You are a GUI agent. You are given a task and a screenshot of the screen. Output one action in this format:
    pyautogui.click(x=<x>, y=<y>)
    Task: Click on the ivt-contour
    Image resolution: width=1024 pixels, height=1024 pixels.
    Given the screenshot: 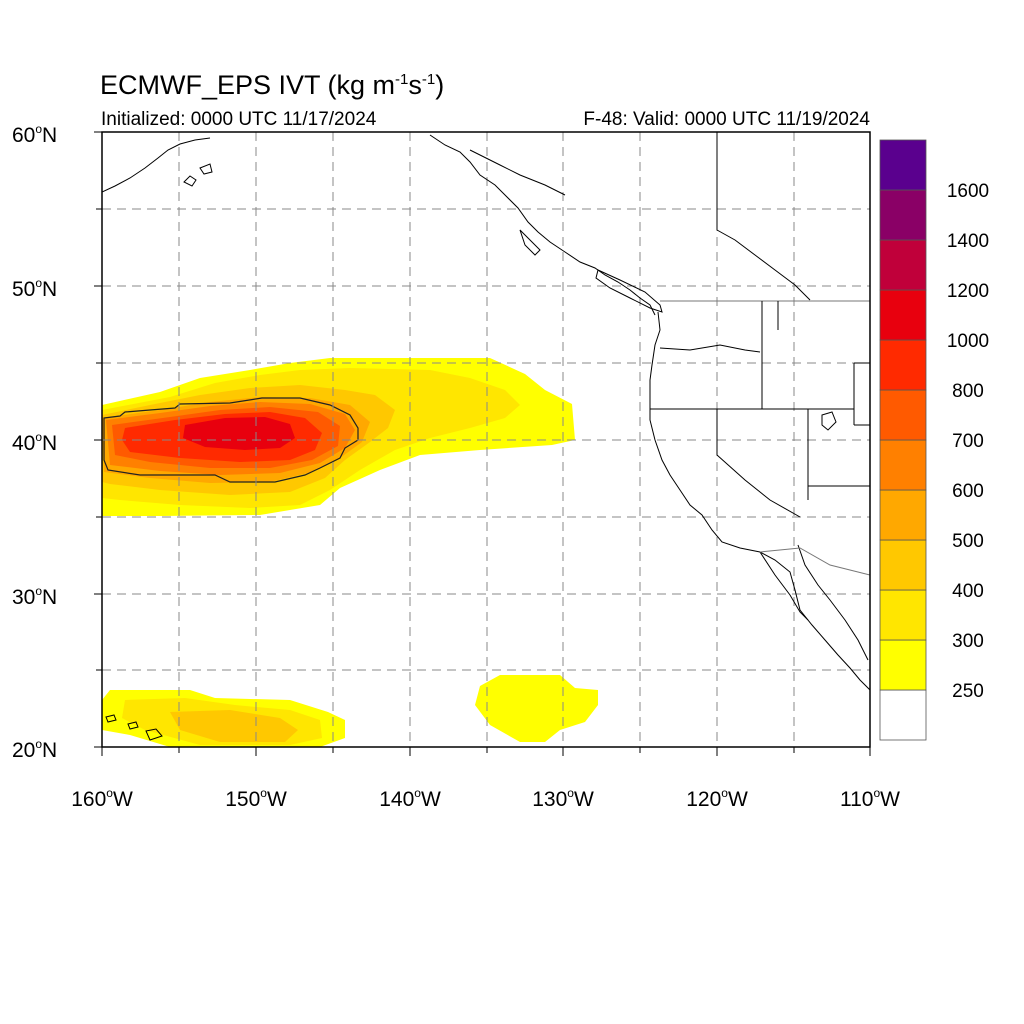 What is the action you would take?
    pyautogui.click(x=231, y=440)
    